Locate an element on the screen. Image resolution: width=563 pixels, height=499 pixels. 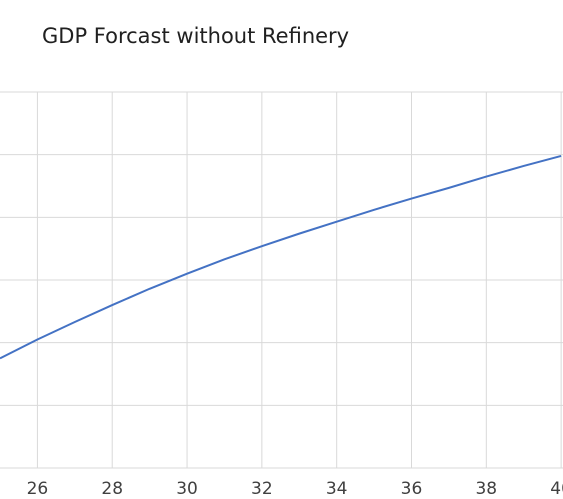
x-tick-label: 30 is located at coordinates (187, 489).